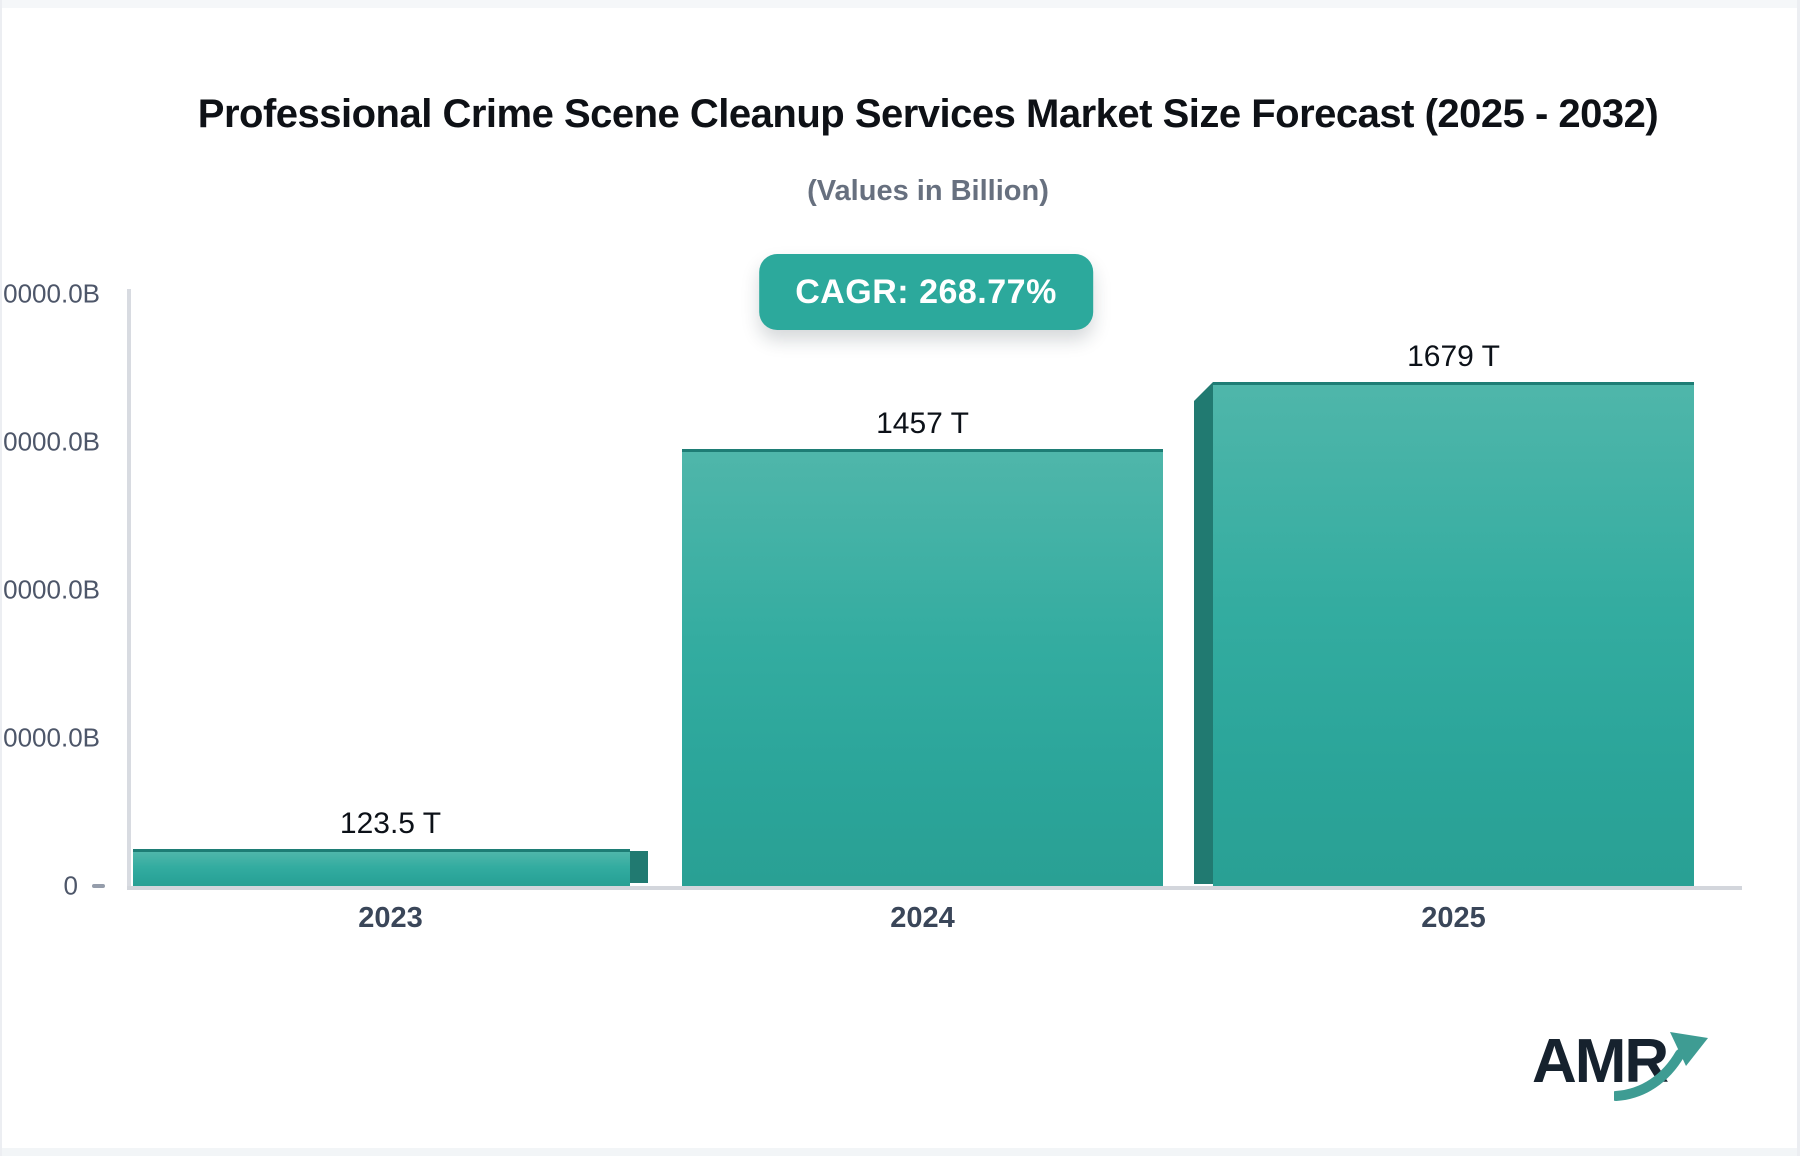 The image size is (1800, 1156). I want to click on growth-arrow-icon, so click(1661, 1066).